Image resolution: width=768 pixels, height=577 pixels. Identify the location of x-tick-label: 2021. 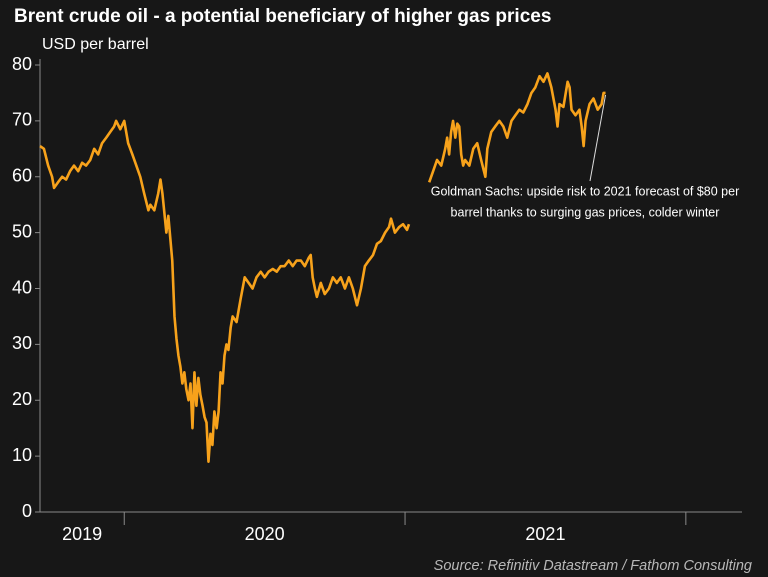
(545, 534).